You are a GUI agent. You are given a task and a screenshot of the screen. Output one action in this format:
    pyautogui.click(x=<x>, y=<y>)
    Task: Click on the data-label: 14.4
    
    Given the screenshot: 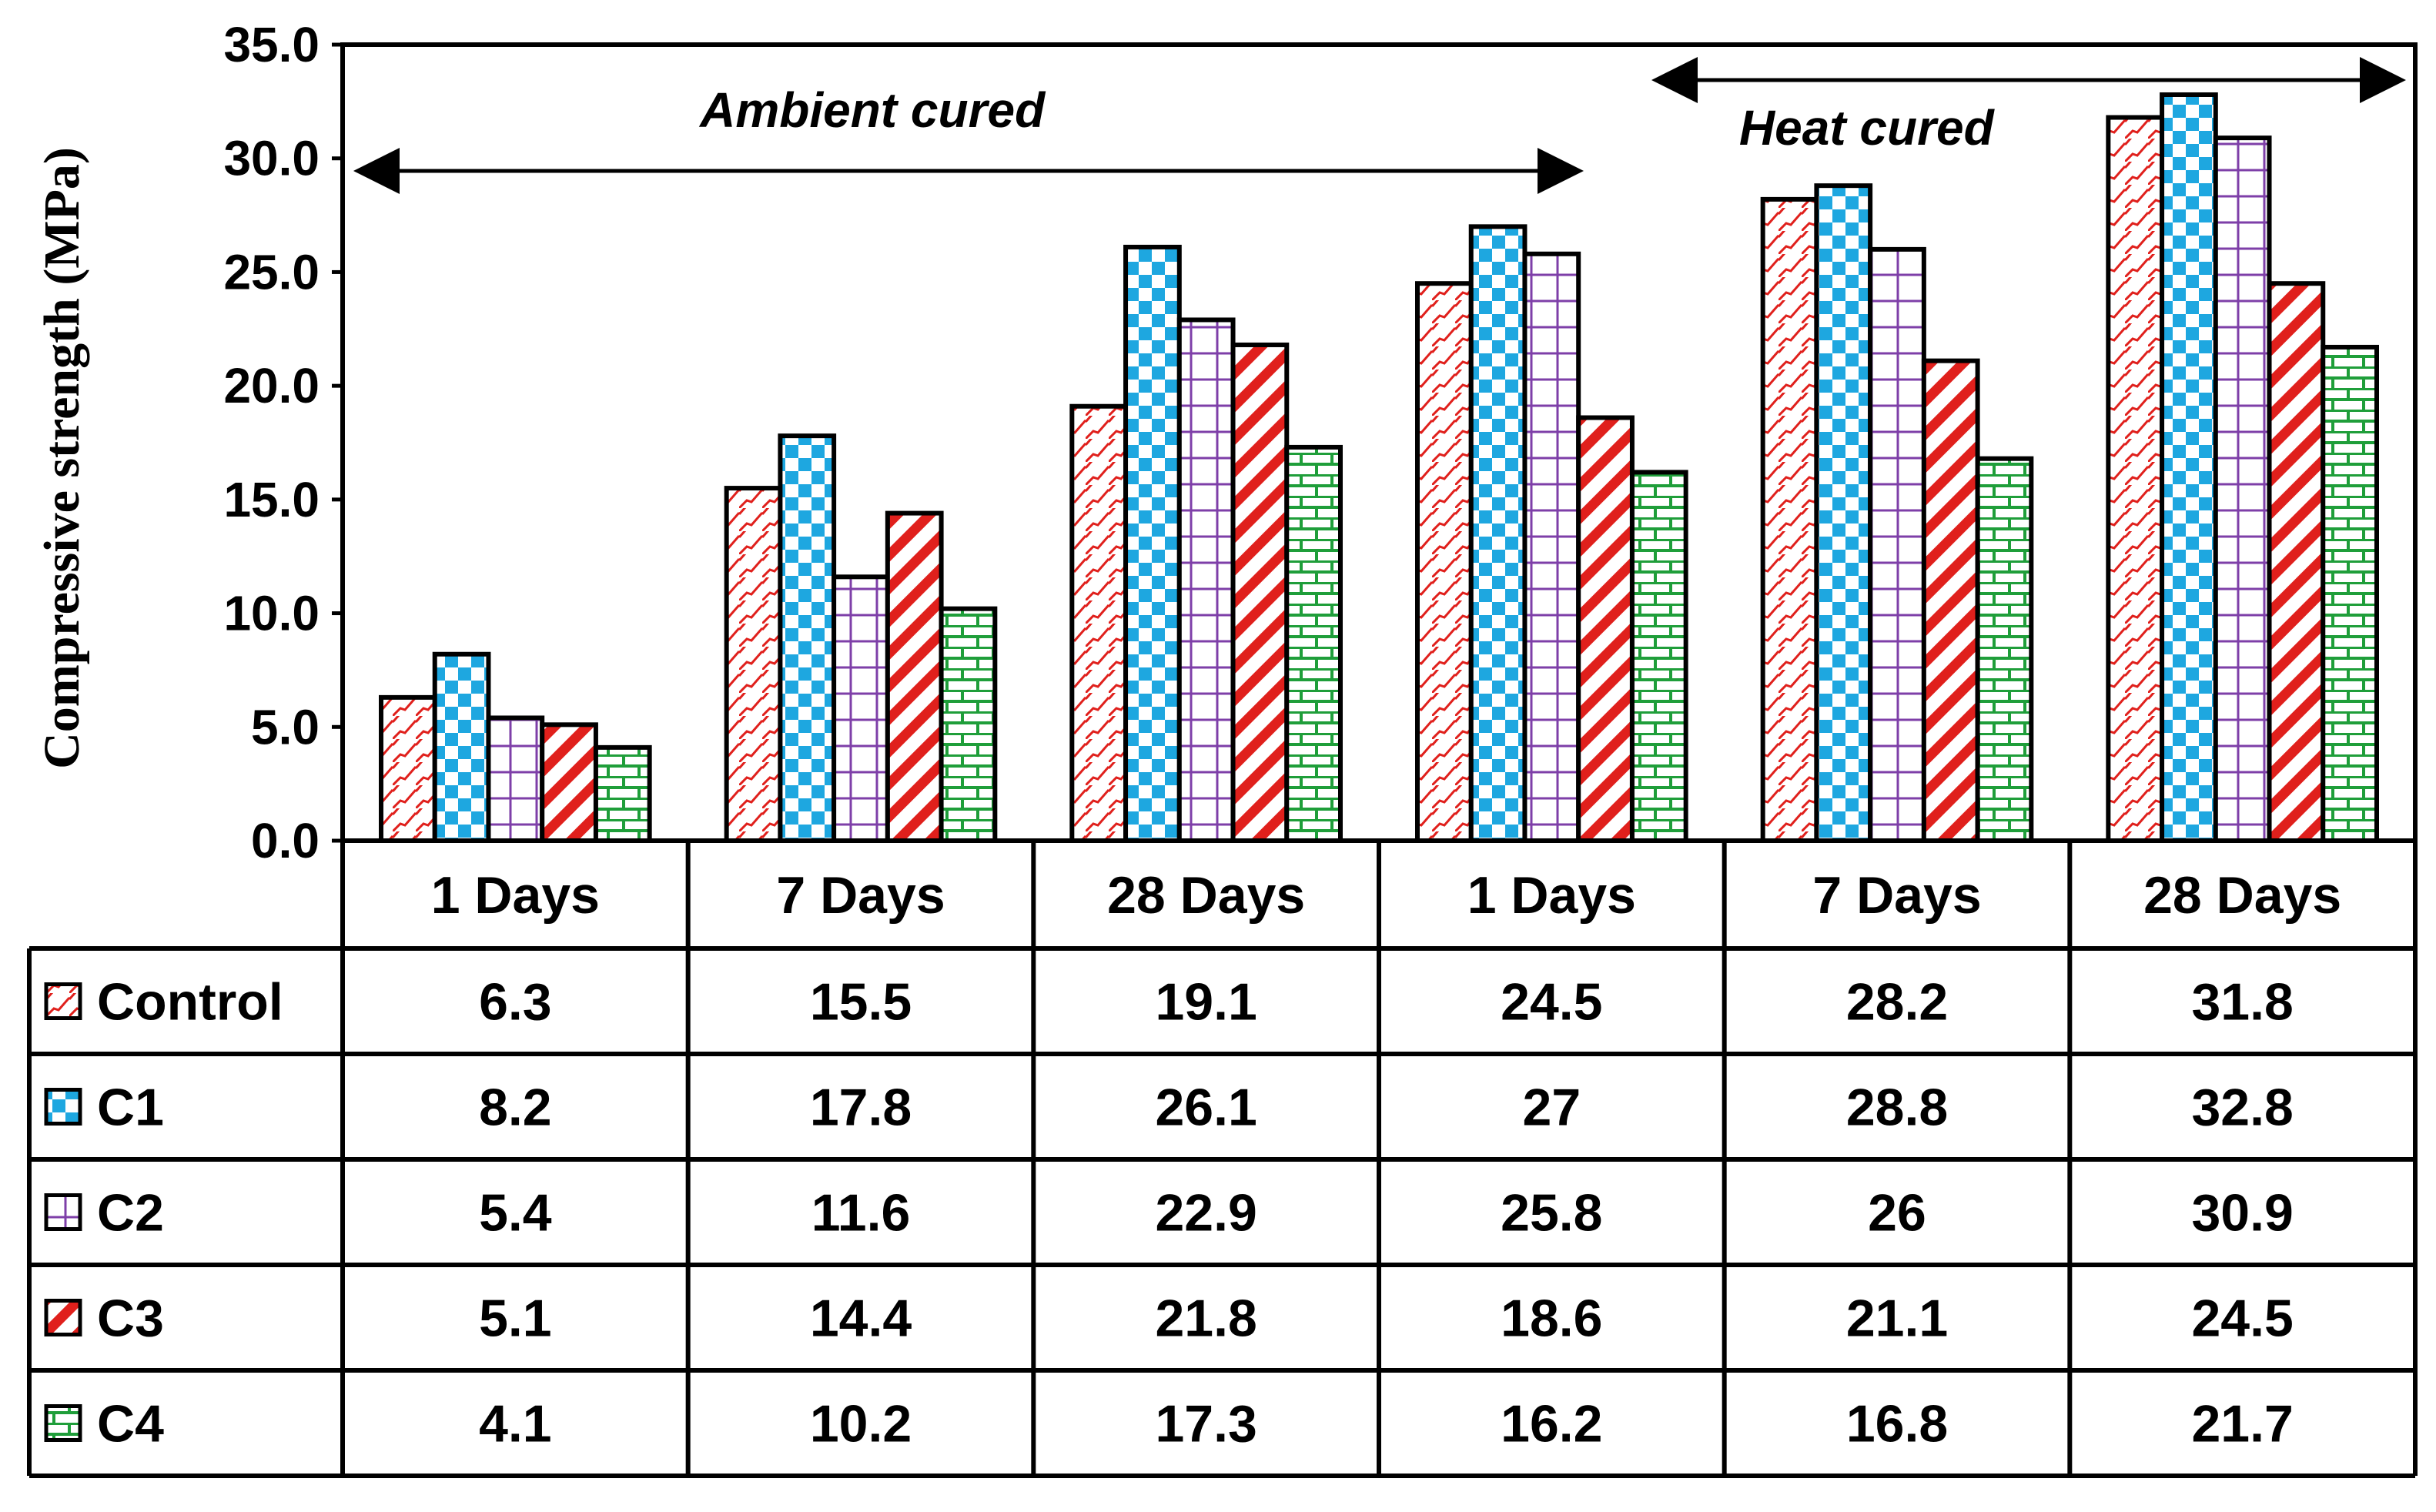 What is the action you would take?
    pyautogui.click(x=861, y=1319)
    